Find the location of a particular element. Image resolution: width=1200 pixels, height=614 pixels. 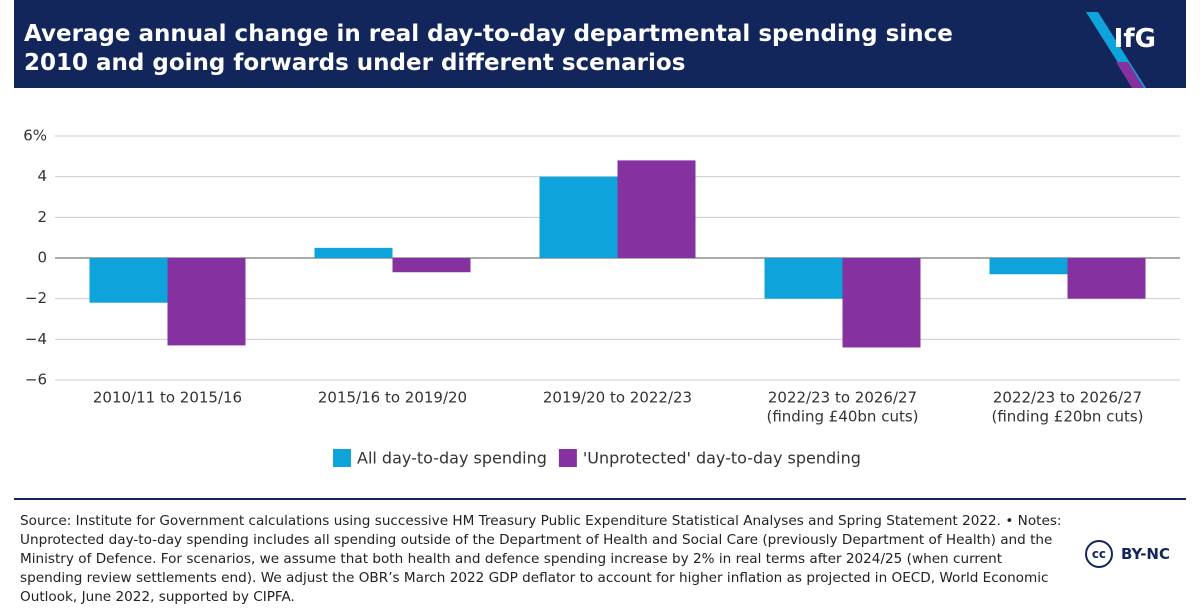

y-tick-label: 6% is located at coordinates (35, 136).